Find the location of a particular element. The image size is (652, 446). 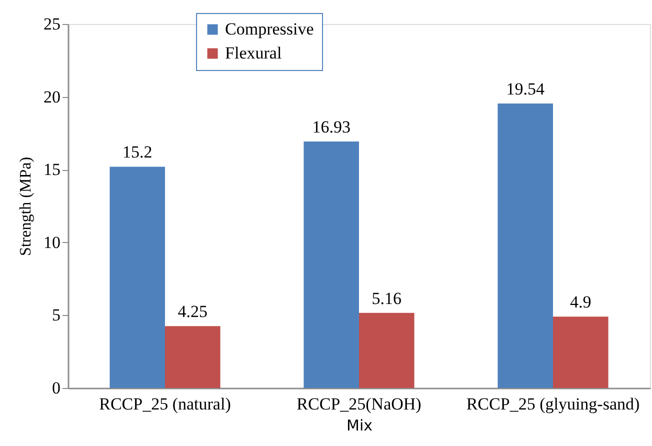

data-label: 4.25 is located at coordinates (193, 312).